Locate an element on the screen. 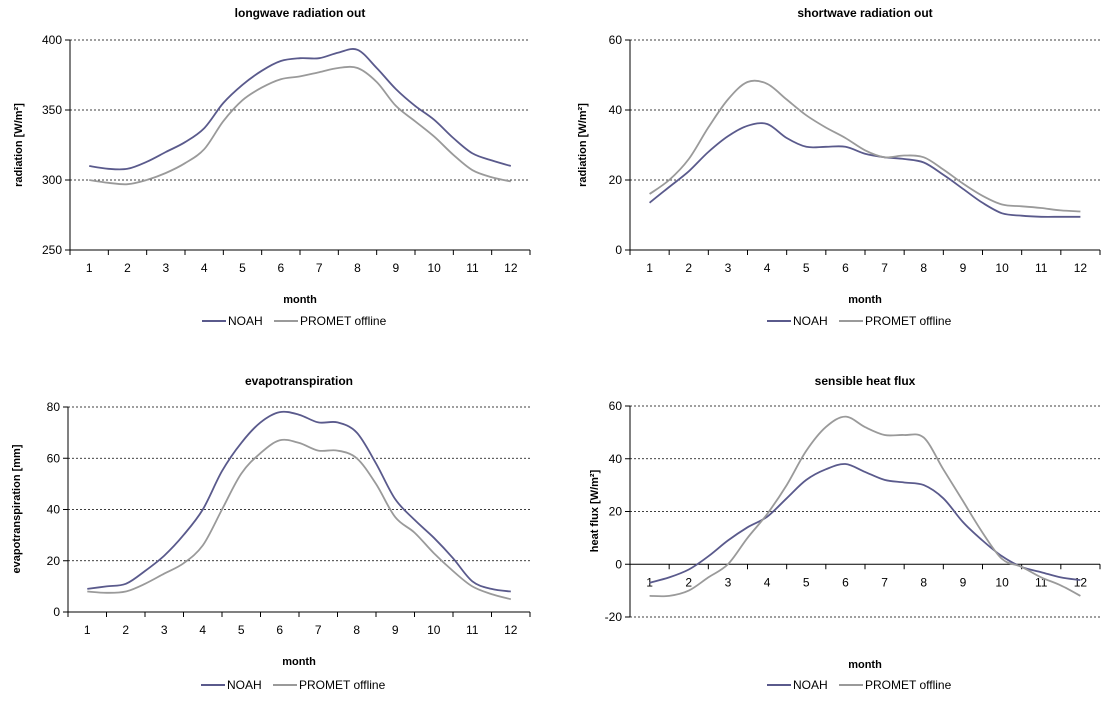 This screenshot has width=1105, height=701. y-tick-label: 250 is located at coordinates (52, 250).